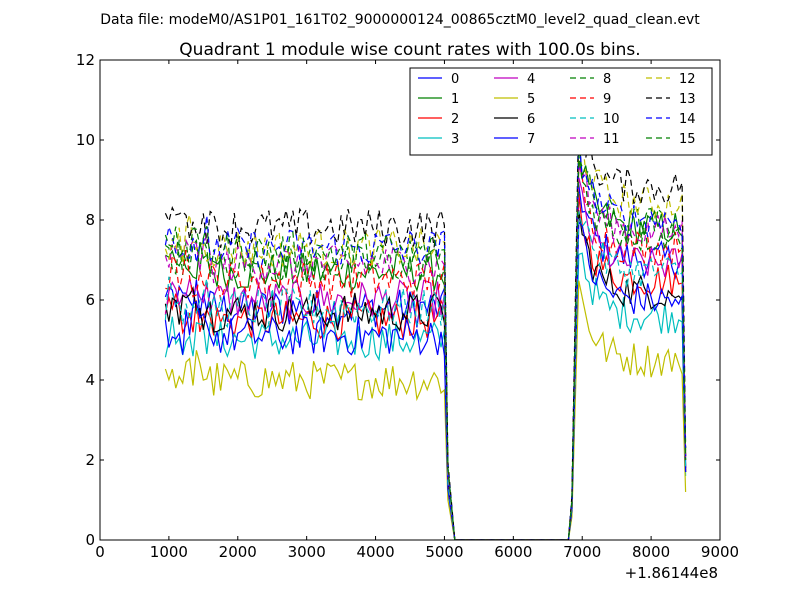  What do you see at coordinates (455, 139) in the screenshot?
I see `legend-label-3: 3` at bounding box center [455, 139].